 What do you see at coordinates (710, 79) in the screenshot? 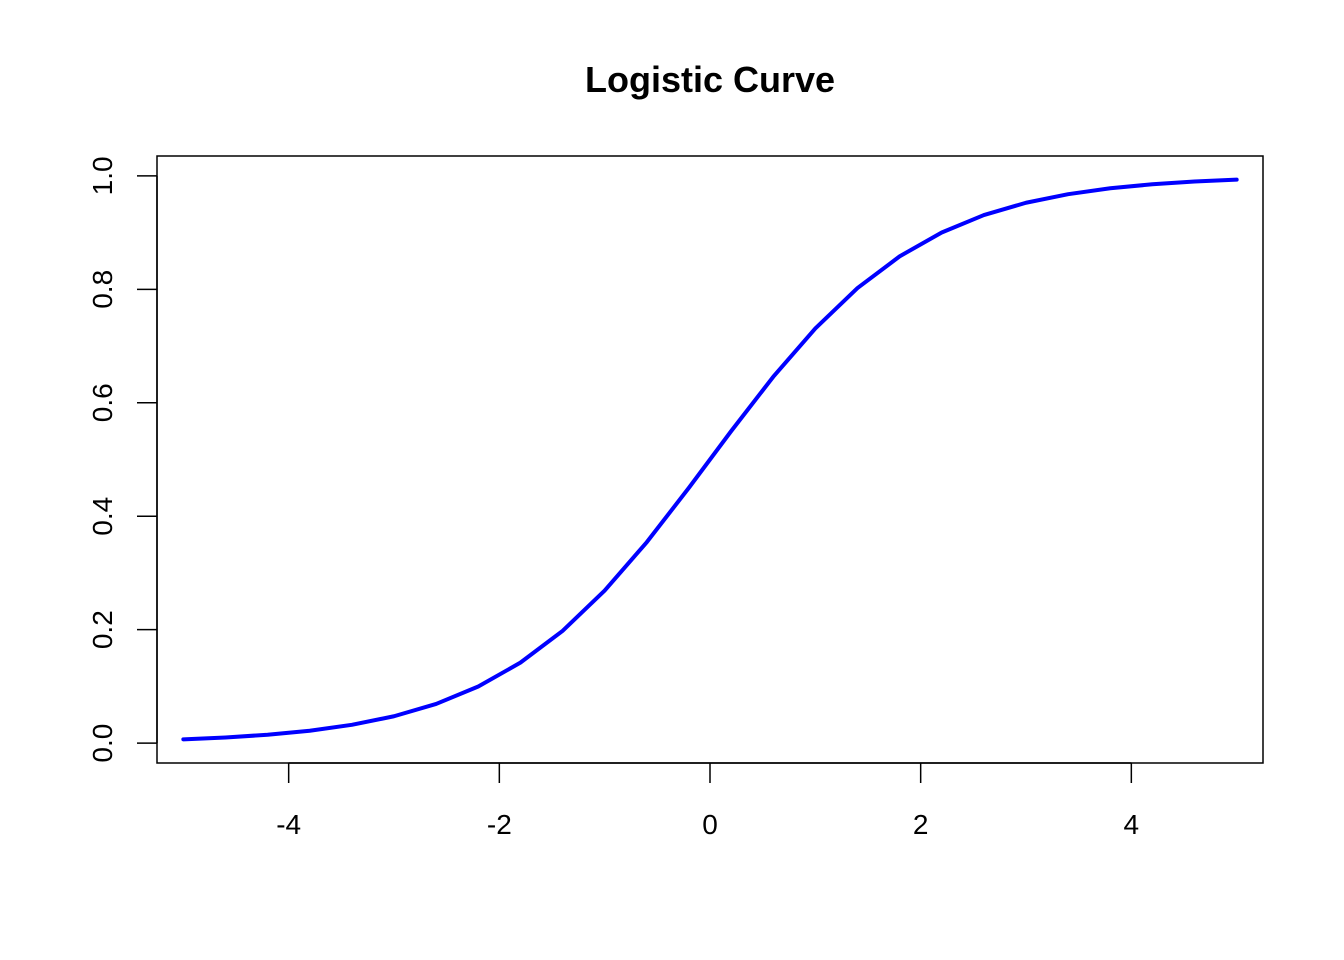
I see `chart-title: Logistic Curve` at bounding box center [710, 79].